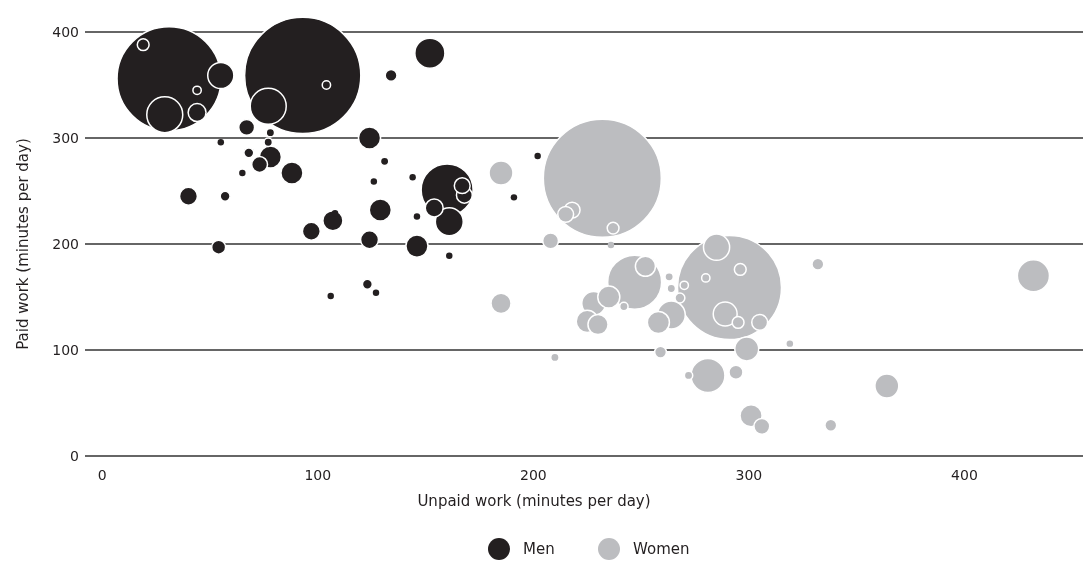 This screenshot has width=1091, height=571. What do you see at coordinates (661, 549) in the screenshot?
I see `legend-label: Women` at bounding box center [661, 549].